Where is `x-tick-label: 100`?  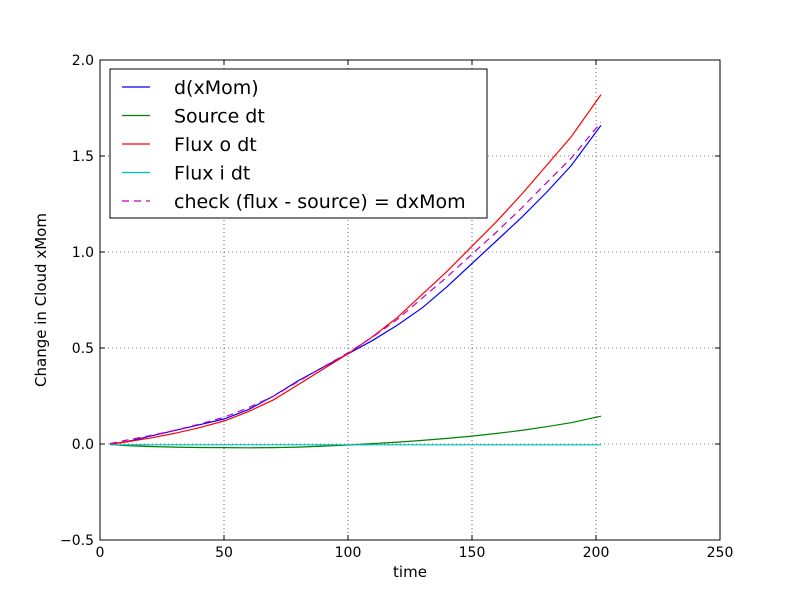
x-tick-label: 100 is located at coordinates (348, 553).